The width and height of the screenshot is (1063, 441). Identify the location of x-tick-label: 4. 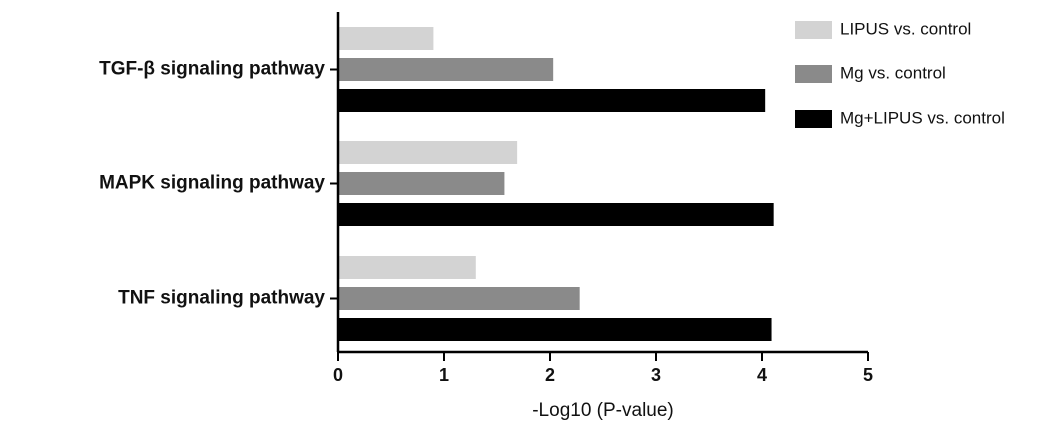
(762, 375).